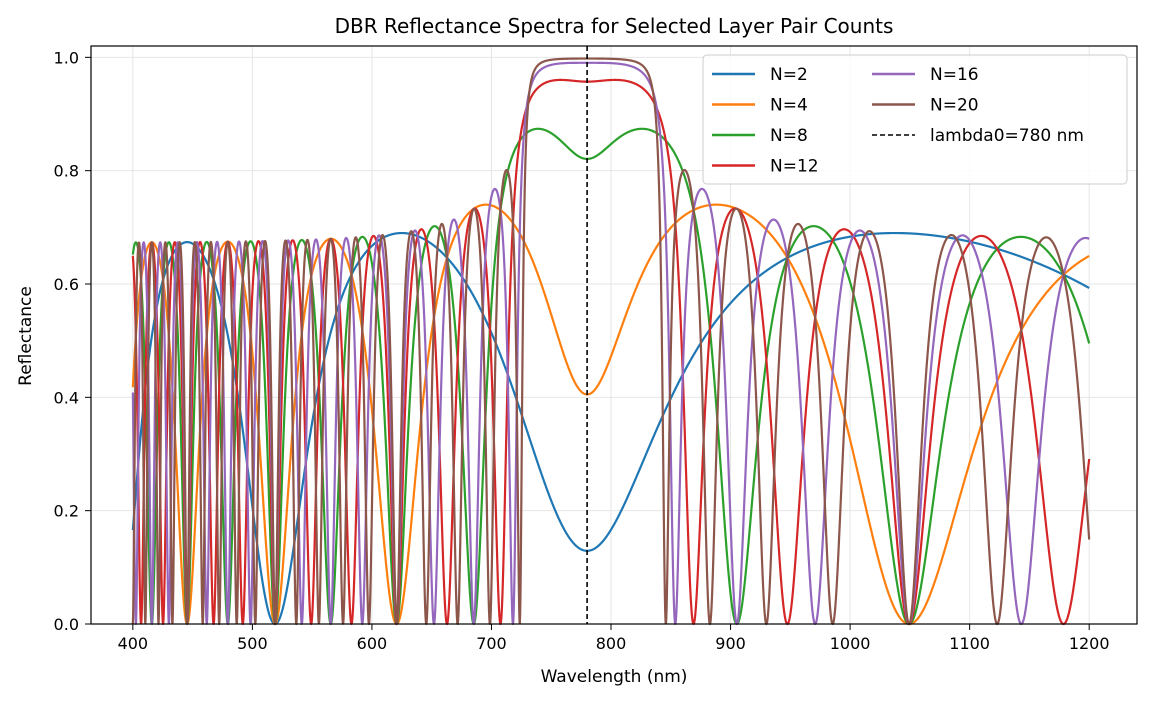 The height and width of the screenshot is (701, 1152). I want to click on y-tick-label: 1.0, so click(66, 57).